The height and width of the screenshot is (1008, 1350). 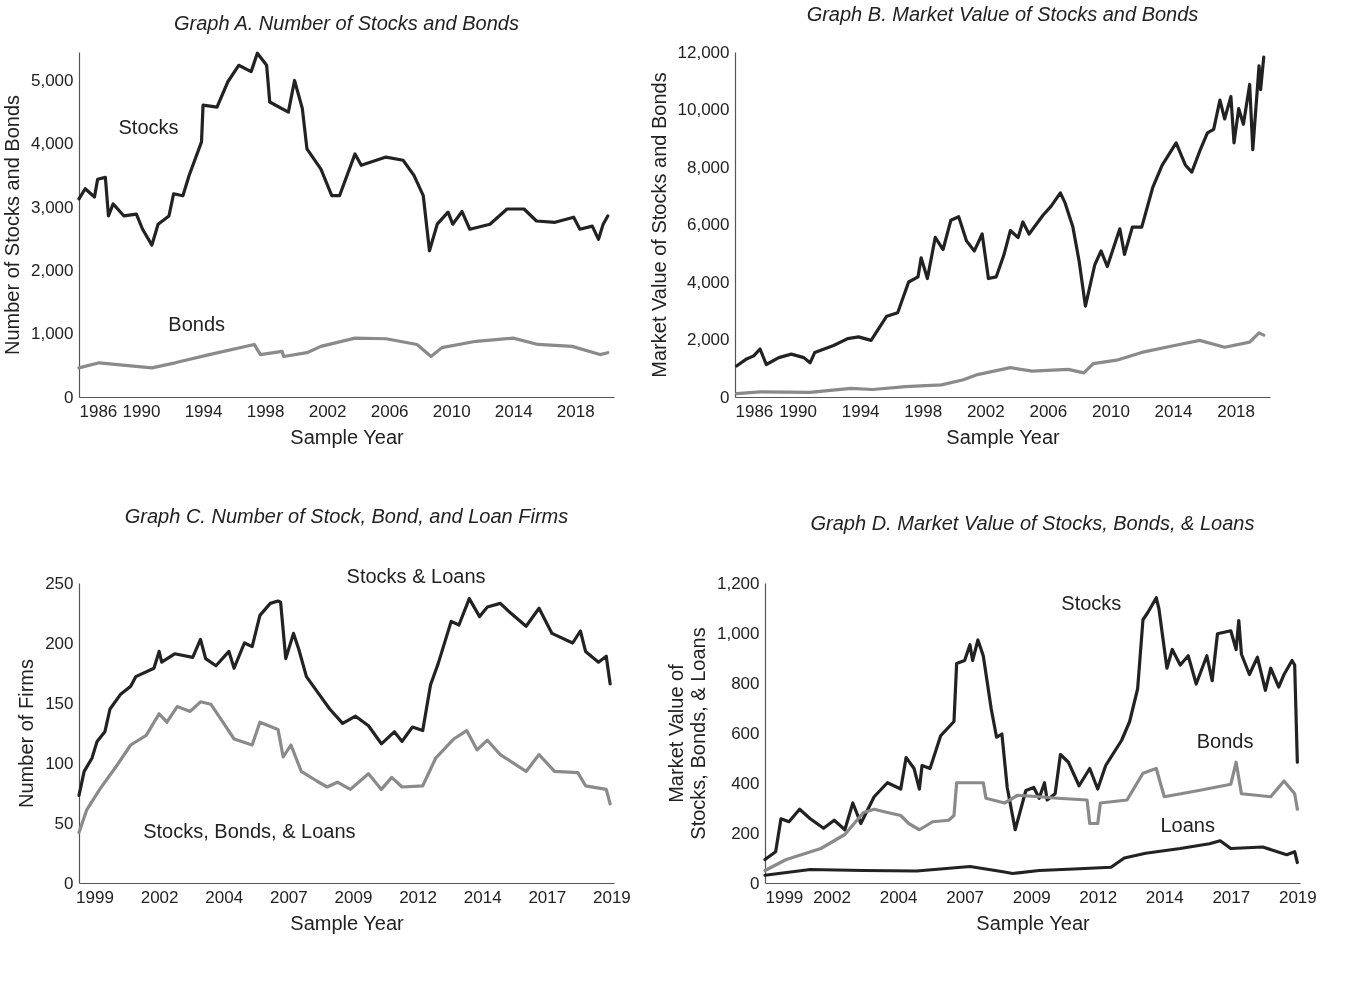 What do you see at coordinates (64, 823) in the screenshot?
I see `y-tick-label: 50` at bounding box center [64, 823].